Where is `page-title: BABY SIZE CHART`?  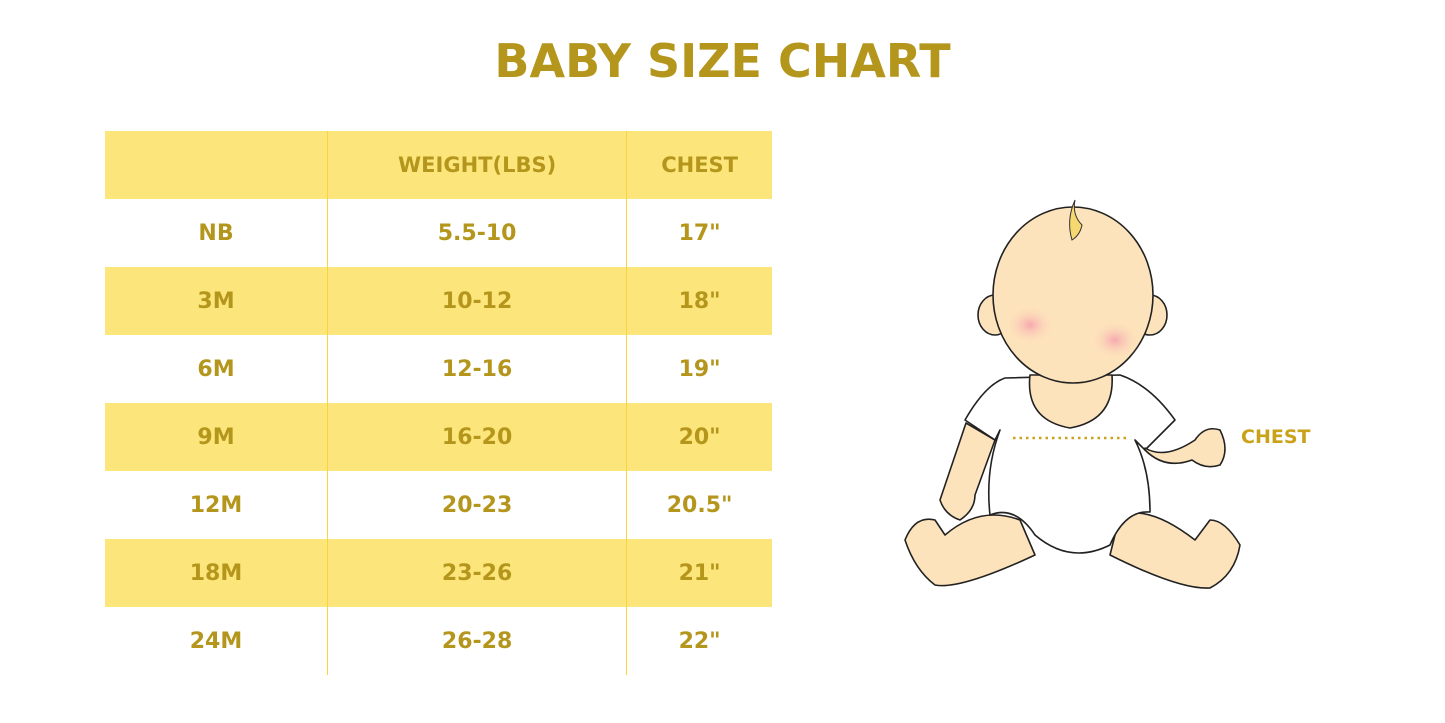
page-title: BABY SIZE CHART is located at coordinates (722, 61).